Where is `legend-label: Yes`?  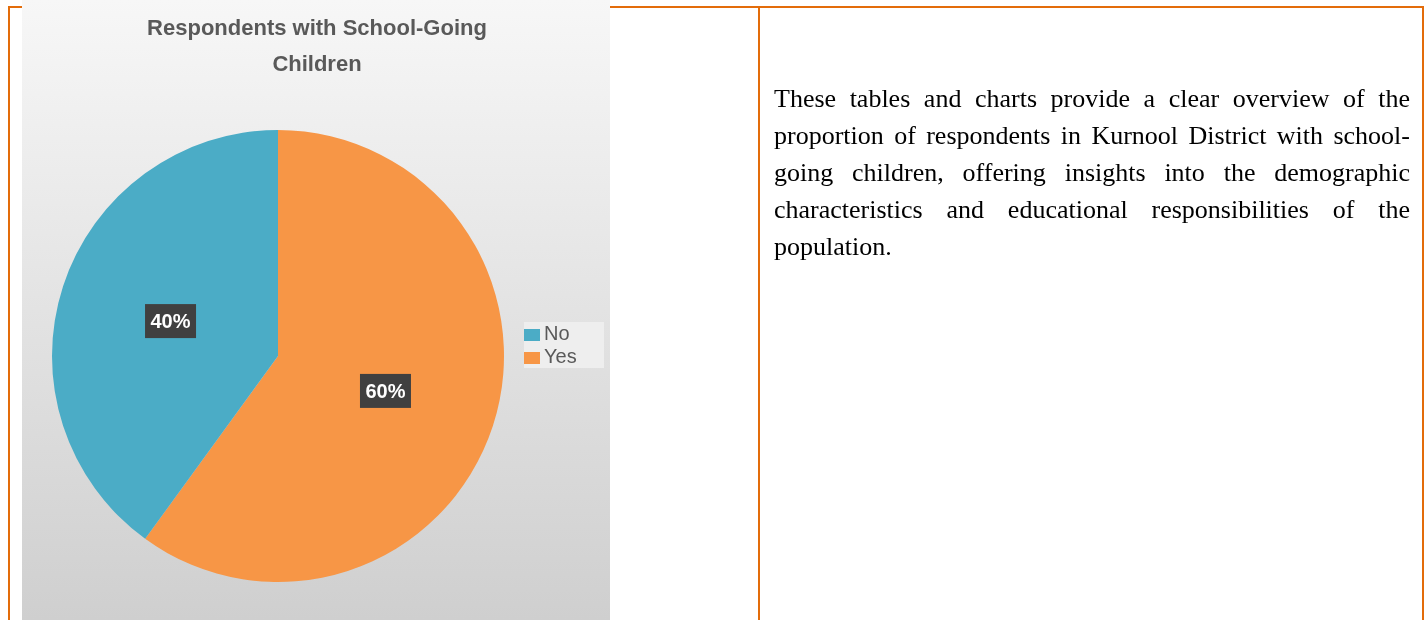
legend-label: Yes is located at coordinates (560, 356).